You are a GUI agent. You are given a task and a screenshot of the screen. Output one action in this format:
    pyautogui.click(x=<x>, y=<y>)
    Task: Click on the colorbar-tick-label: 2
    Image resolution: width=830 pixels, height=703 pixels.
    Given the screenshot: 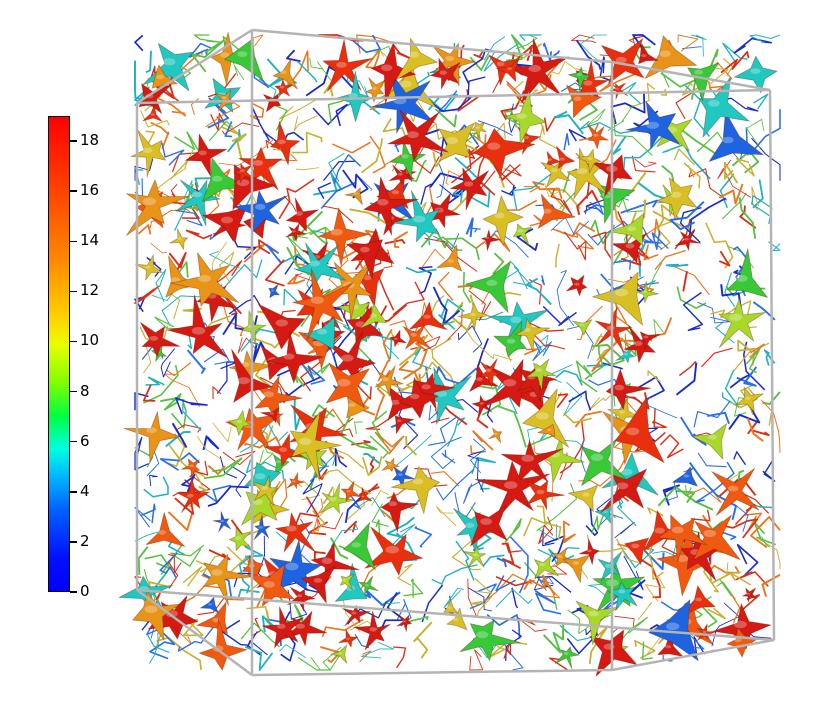 What is the action you would take?
    pyautogui.click(x=85, y=540)
    